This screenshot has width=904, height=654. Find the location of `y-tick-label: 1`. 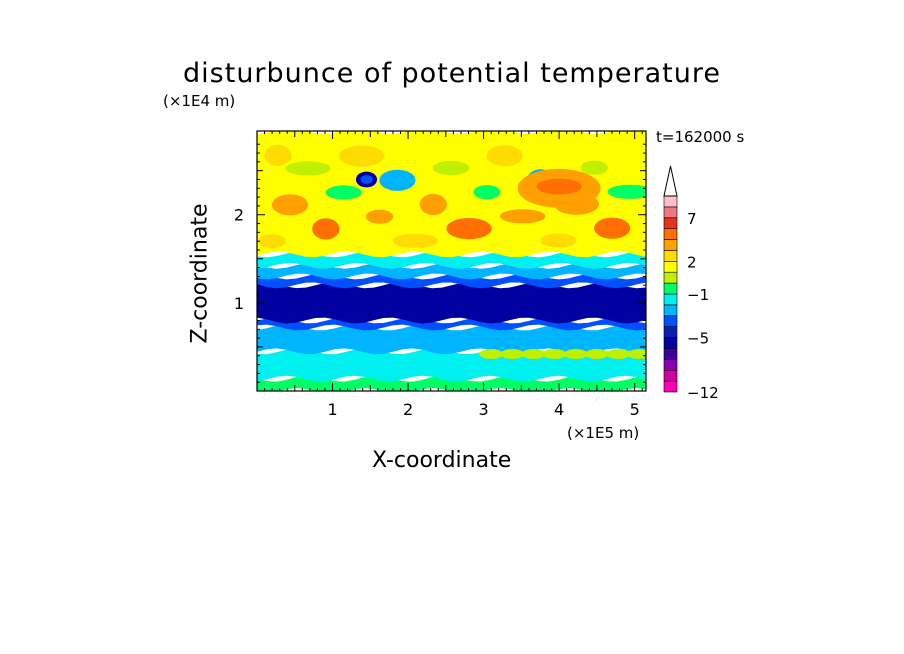

y-tick-label: 1 is located at coordinates (239, 303).